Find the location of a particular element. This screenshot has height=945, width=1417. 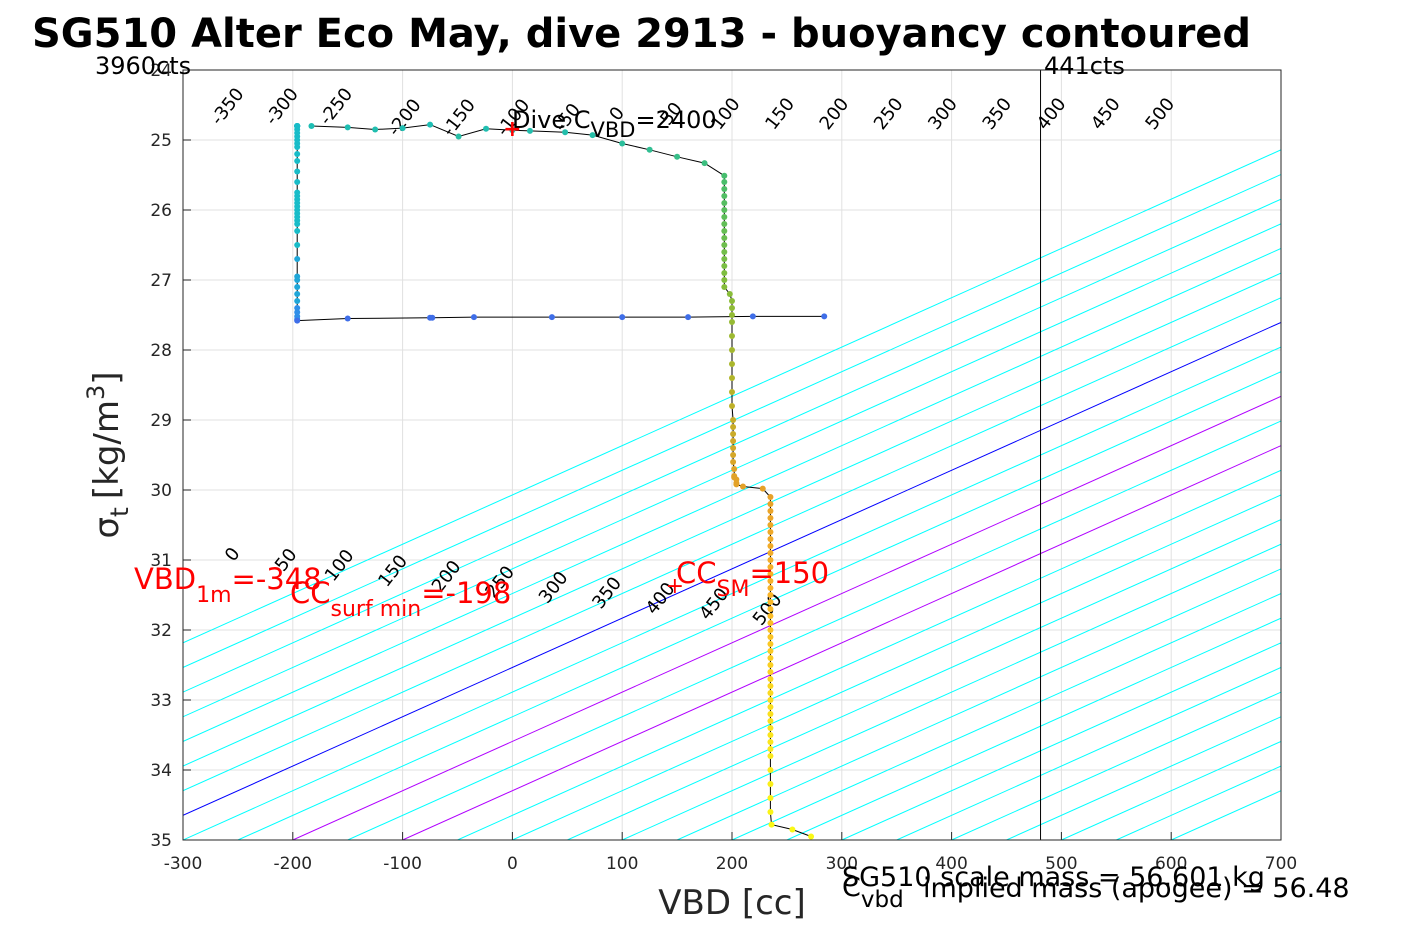

x-tick-label: -100 is located at coordinates (402, 864).